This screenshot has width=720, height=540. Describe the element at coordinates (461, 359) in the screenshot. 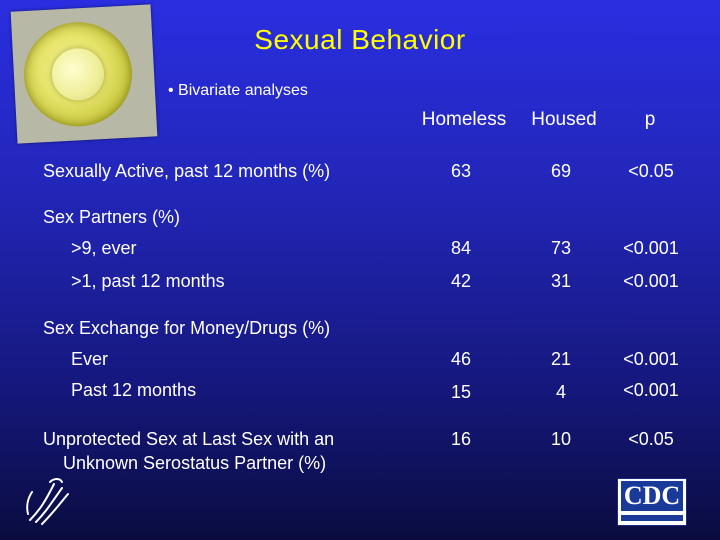

I see `cell-homeless: 46` at that location.